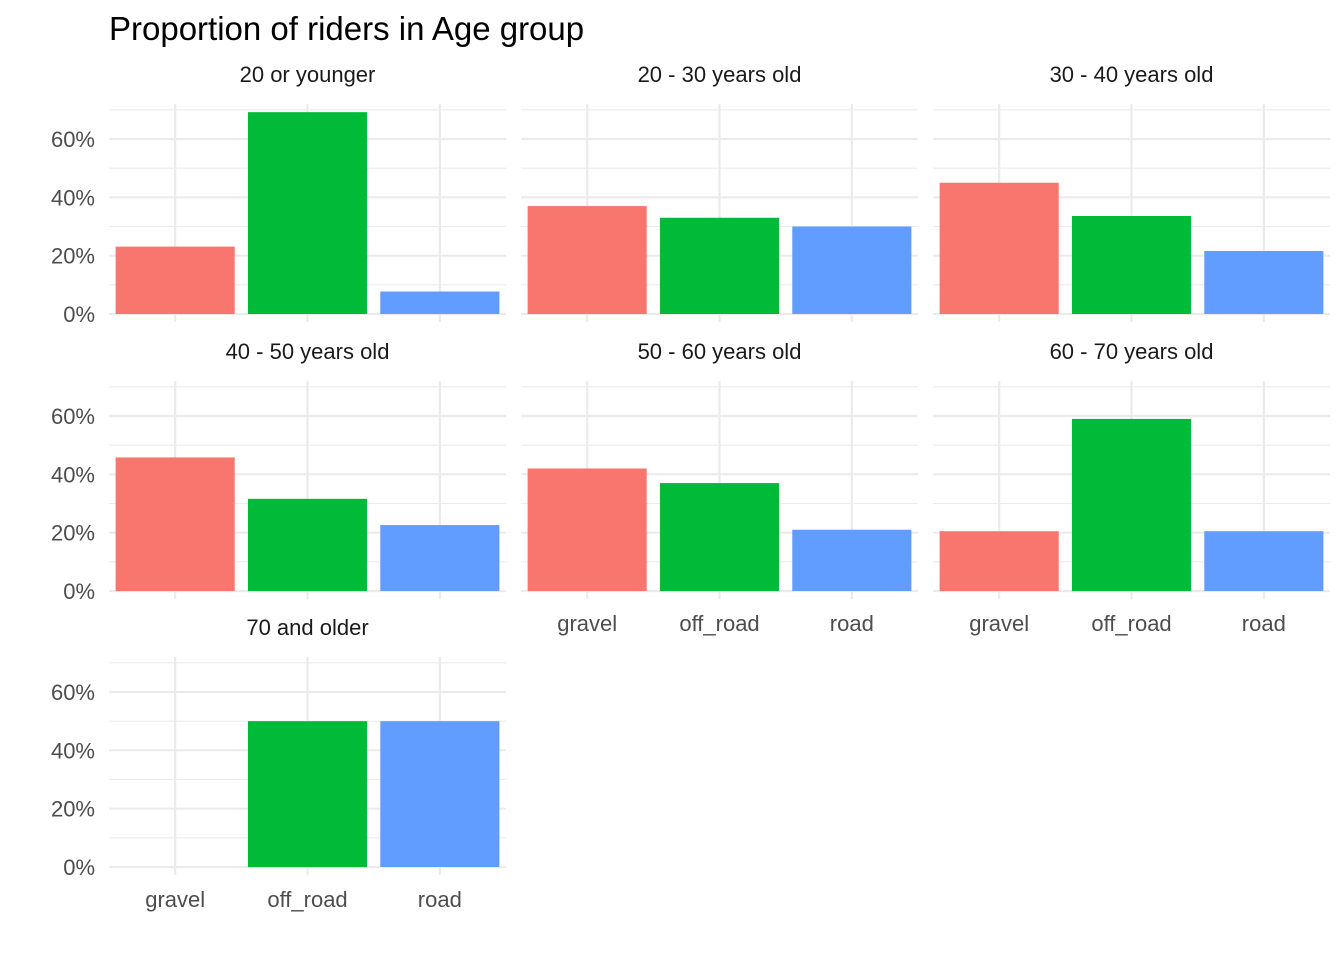  I want to click on facet-strip-label: 20 - 30 years old, so click(720, 74).